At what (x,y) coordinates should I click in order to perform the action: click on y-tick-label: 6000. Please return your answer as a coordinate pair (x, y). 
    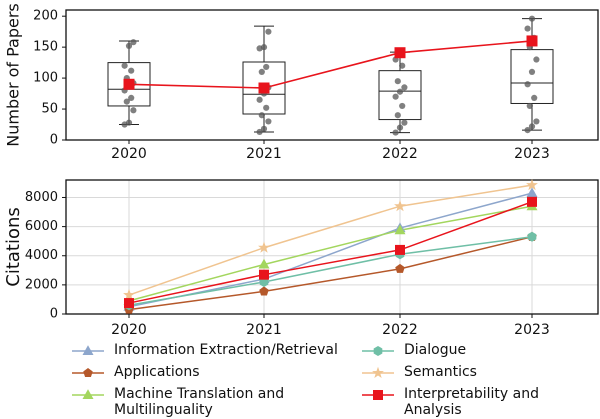
    Looking at the image, I should click on (41, 226).